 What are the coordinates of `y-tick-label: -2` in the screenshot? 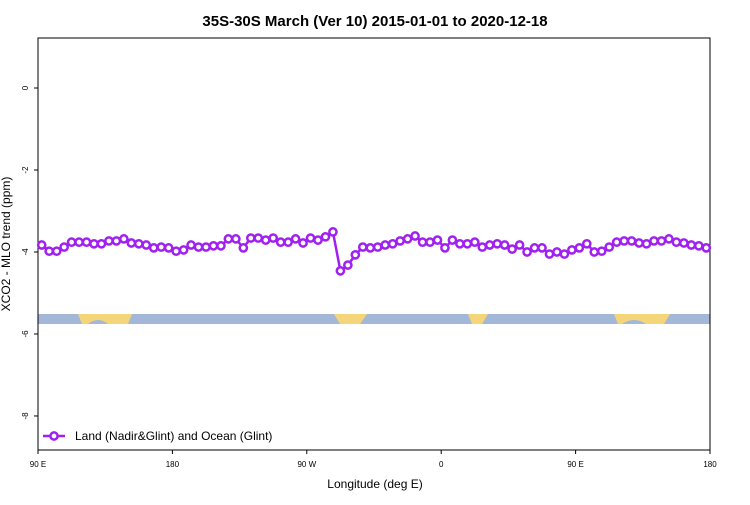 It's located at (25, 170).